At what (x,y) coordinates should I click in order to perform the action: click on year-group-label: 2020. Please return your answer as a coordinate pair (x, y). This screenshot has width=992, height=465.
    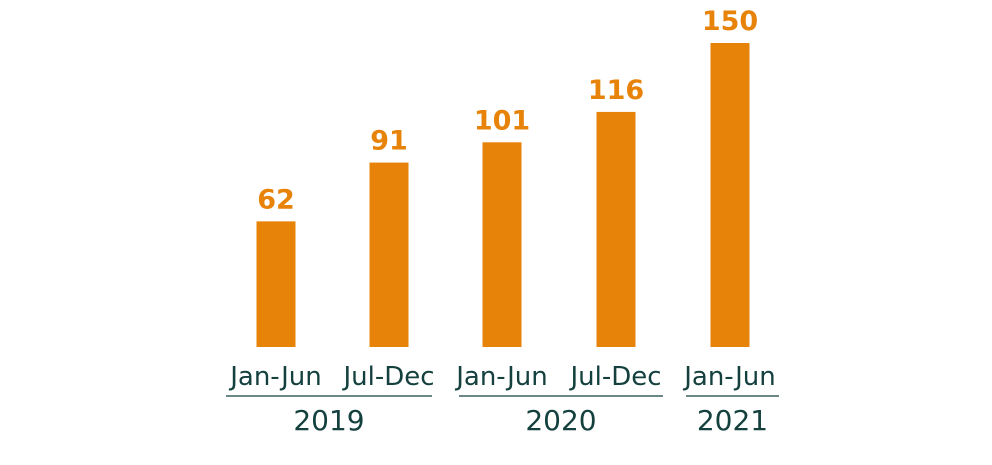
    Looking at the image, I should click on (560, 420).